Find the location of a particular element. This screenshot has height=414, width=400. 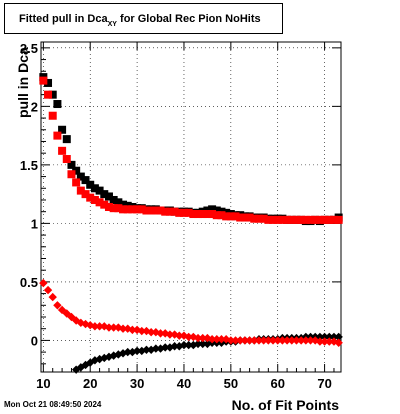

x-tick-label: 10 is located at coordinates (43, 383).